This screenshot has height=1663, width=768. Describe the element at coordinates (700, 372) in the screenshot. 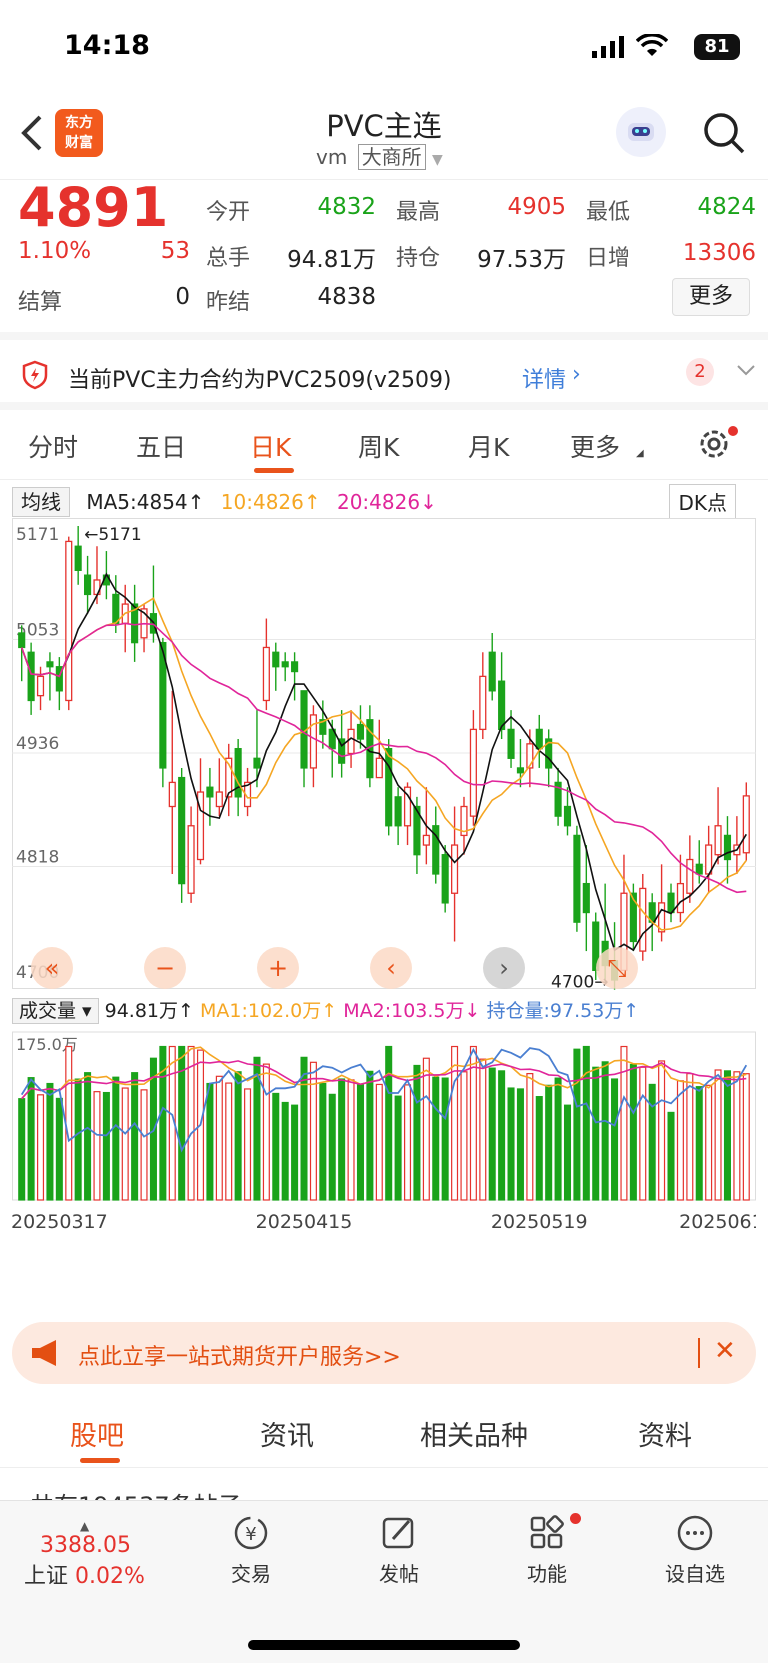

I see `notice-count-badge: 2` at that location.